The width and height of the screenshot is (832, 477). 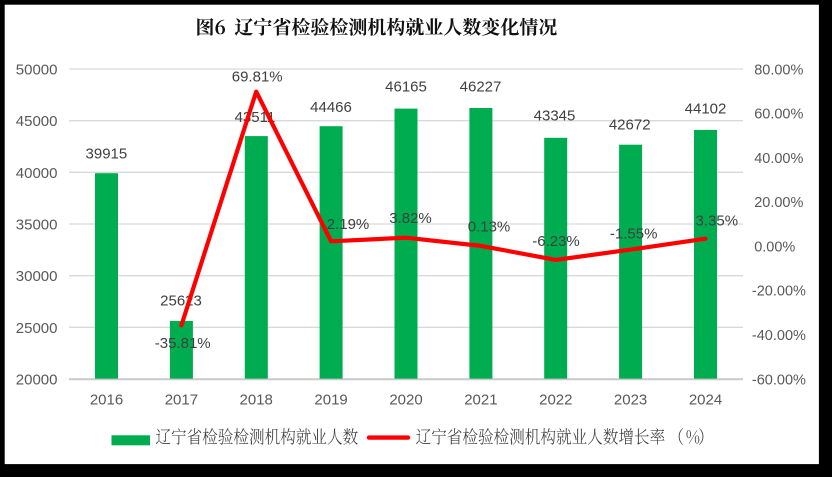 I want to click on svg-text: -60.00%, so click(x=779, y=380).